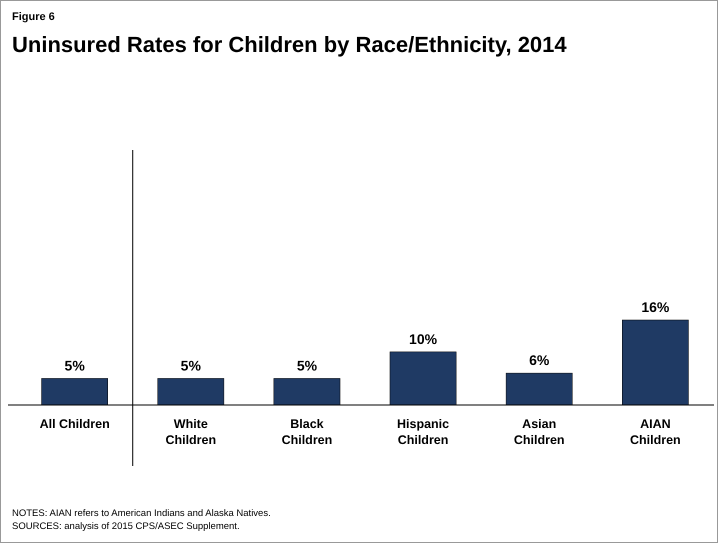 This screenshot has width=718, height=543. I want to click on x-tick-label: Hispanic Children, so click(423, 432).